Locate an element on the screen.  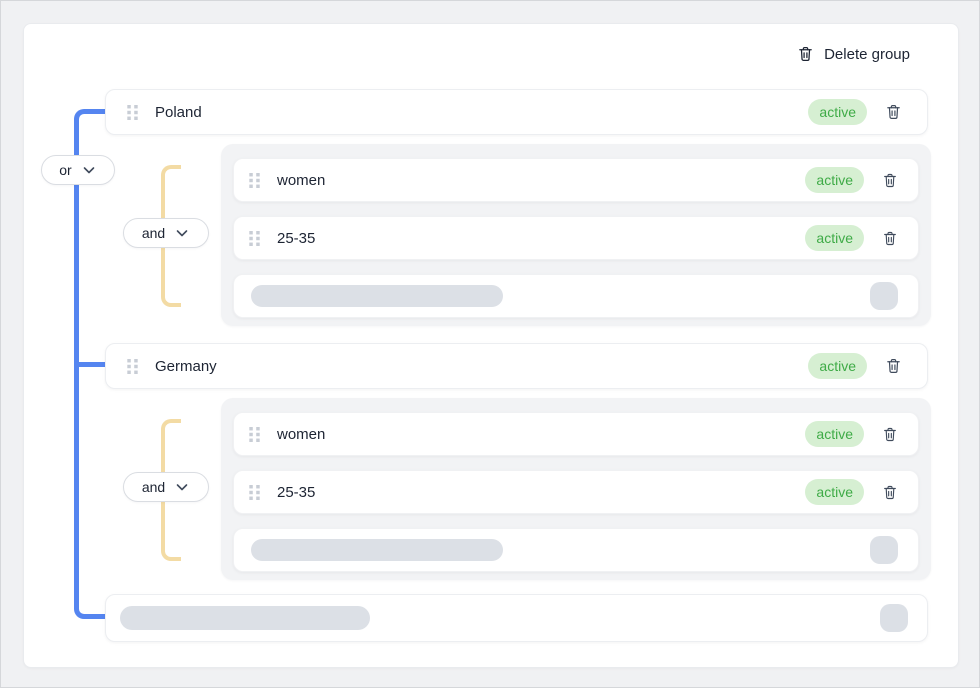
group-row-poland: Poland active is located at coordinates (516, 112).